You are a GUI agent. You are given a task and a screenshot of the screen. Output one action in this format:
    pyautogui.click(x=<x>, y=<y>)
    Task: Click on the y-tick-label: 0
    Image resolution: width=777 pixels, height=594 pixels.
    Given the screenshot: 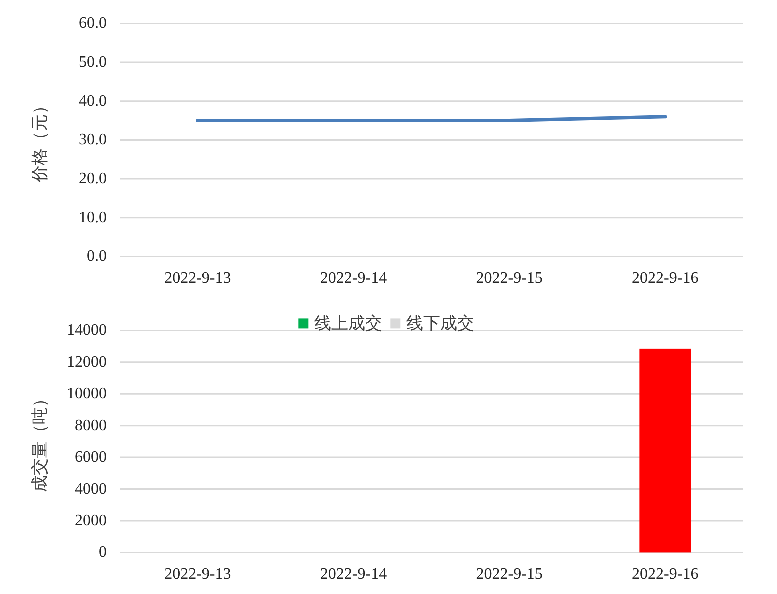 What is the action you would take?
    pyautogui.click(x=103, y=553)
    